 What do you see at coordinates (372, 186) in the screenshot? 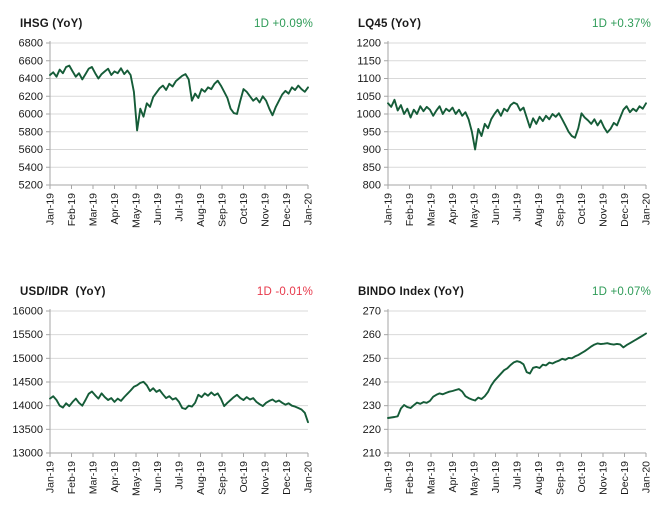
I see `y-tick-label: 800` at bounding box center [372, 186].